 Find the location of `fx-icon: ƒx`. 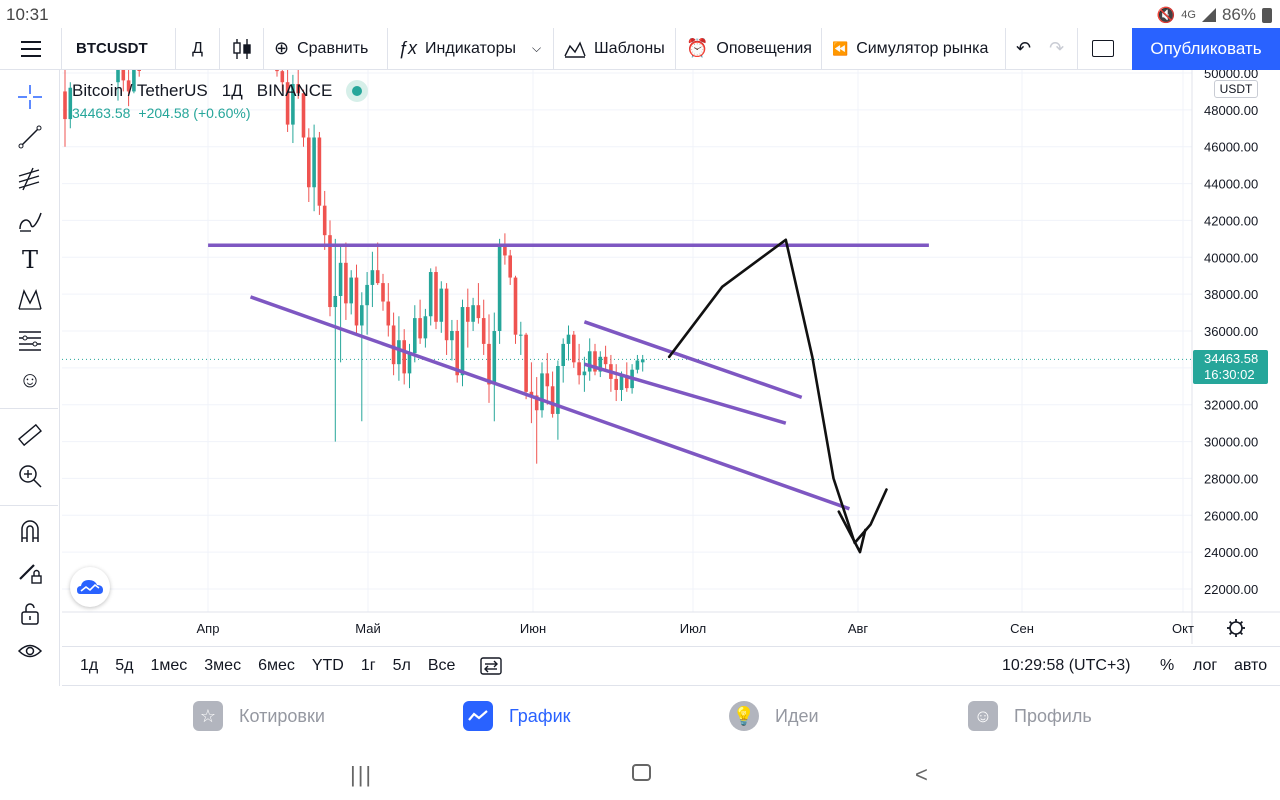

fx-icon: ƒx is located at coordinates (408, 48).